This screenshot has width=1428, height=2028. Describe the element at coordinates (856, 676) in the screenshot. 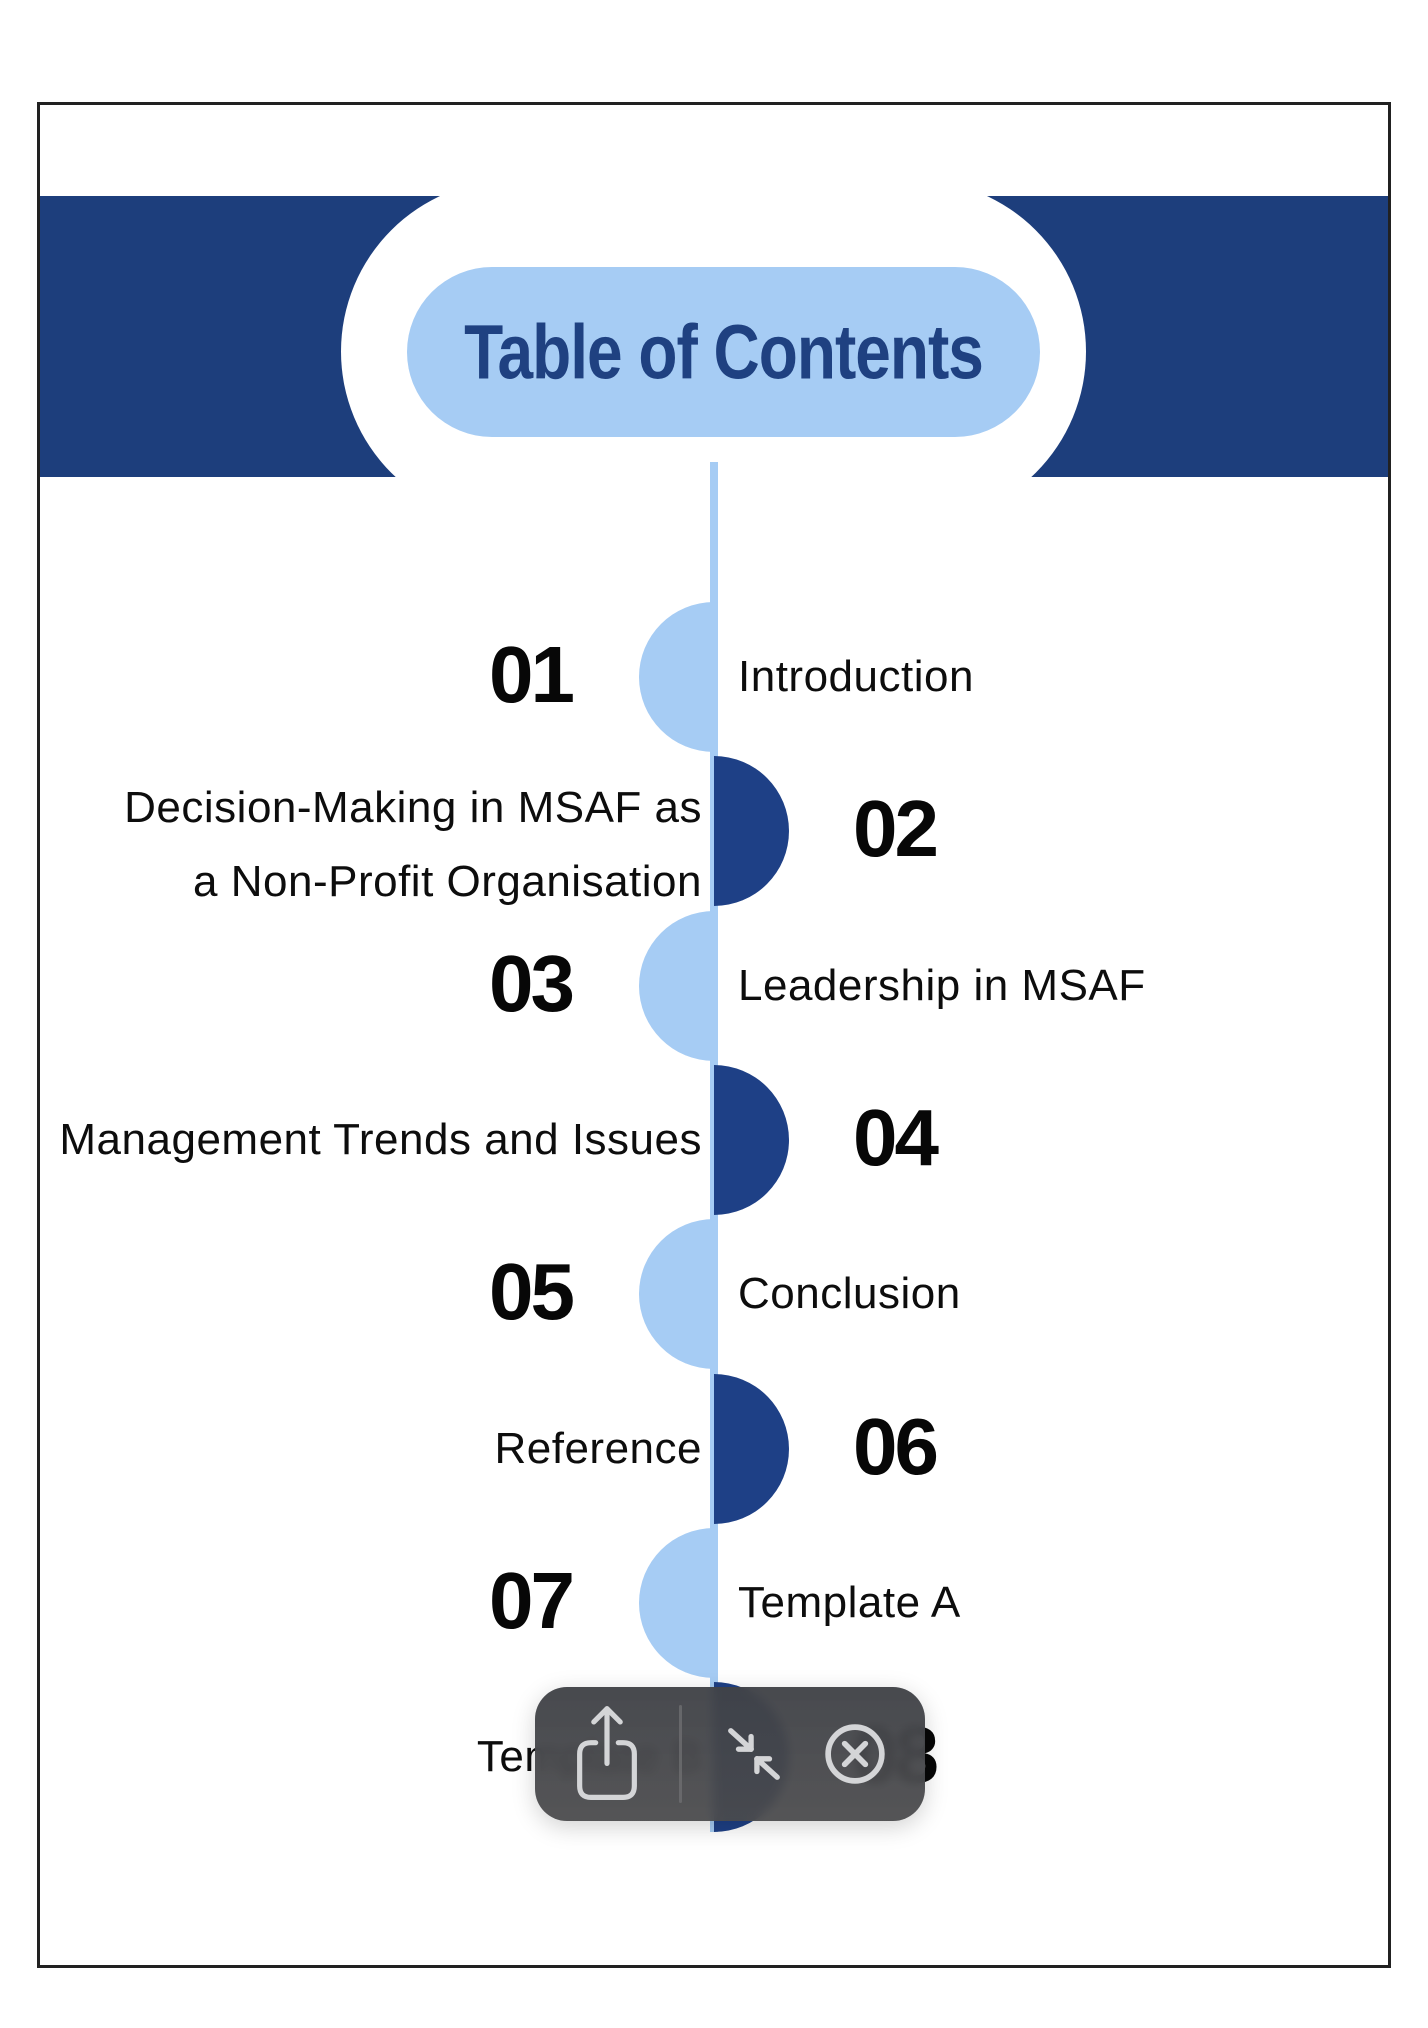

I see `toc-item-label: Introduction` at that location.